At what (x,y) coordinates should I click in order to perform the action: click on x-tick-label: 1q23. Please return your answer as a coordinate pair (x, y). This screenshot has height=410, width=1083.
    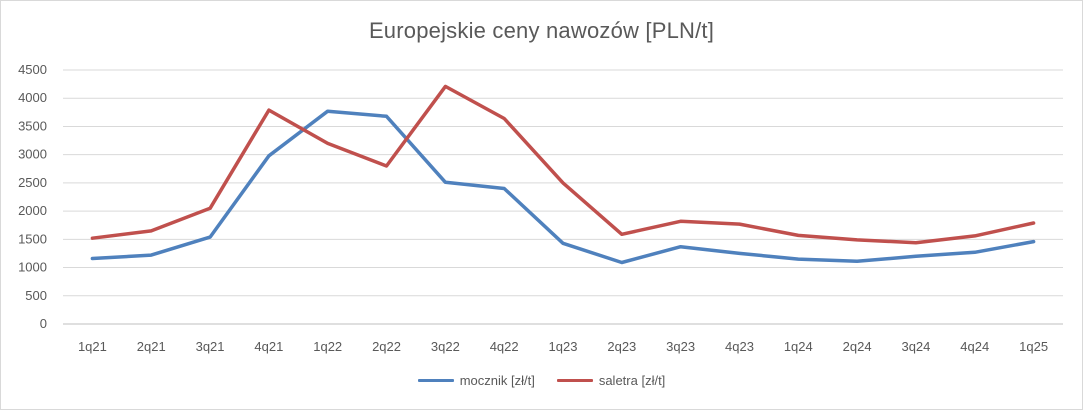
    Looking at the image, I should click on (563, 346).